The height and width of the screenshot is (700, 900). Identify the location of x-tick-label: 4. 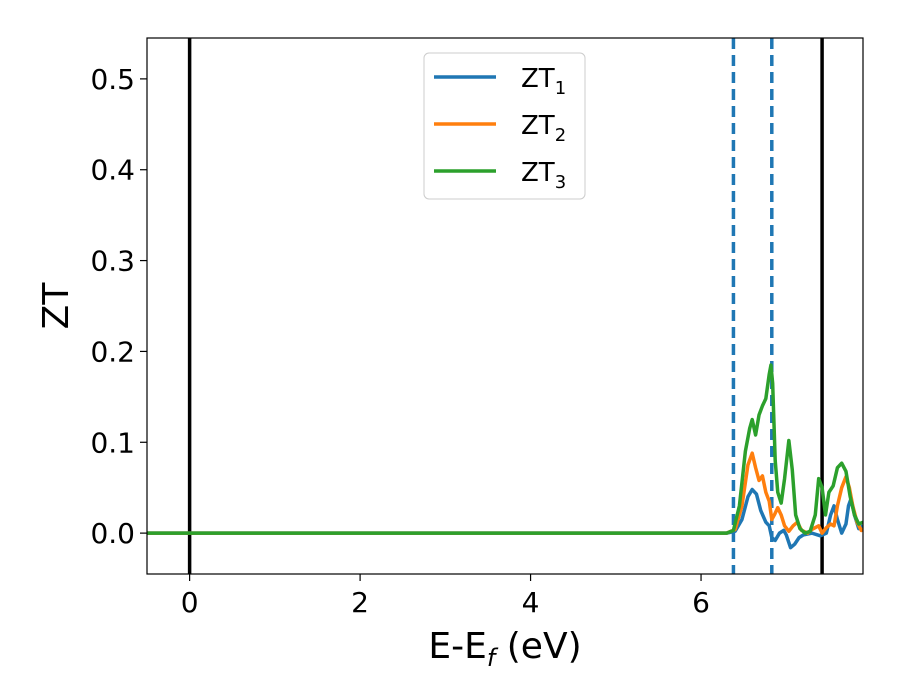
(531, 602).